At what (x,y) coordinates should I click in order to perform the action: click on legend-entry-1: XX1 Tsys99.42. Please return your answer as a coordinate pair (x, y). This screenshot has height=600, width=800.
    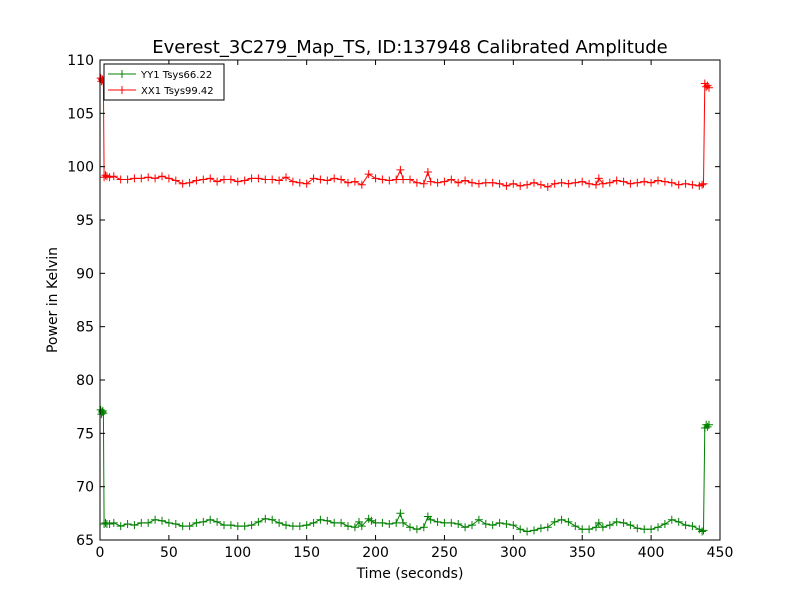
    Looking at the image, I should click on (161, 91).